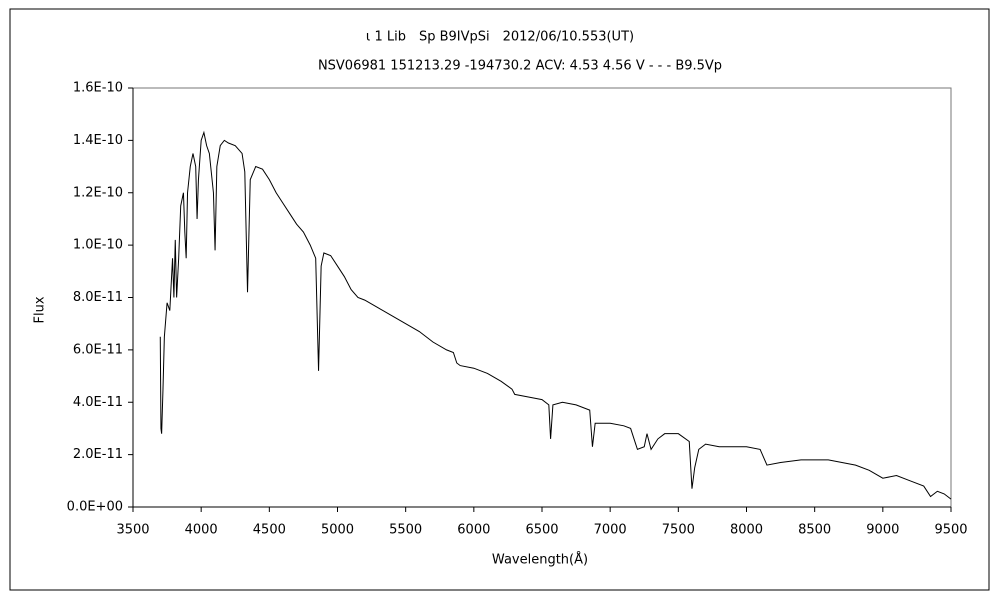 This screenshot has width=1000, height=604. Describe the element at coordinates (405, 530) in the screenshot. I see `x-tick-label: 5500` at that location.